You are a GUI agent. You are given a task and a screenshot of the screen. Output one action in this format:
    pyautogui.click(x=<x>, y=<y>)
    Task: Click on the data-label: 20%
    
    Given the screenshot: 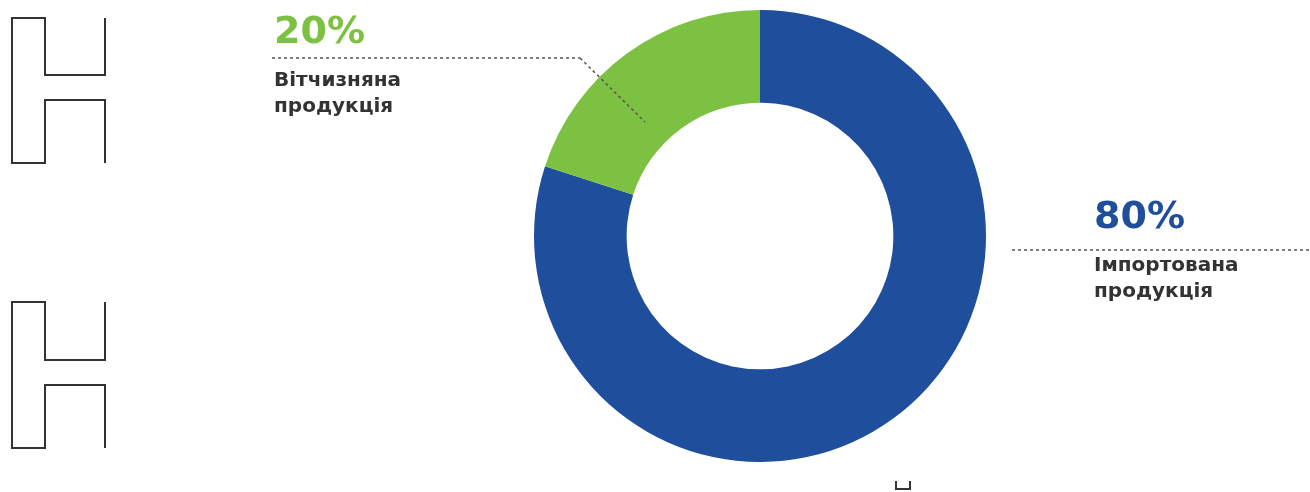 What is the action you would take?
    pyautogui.click(x=319, y=30)
    